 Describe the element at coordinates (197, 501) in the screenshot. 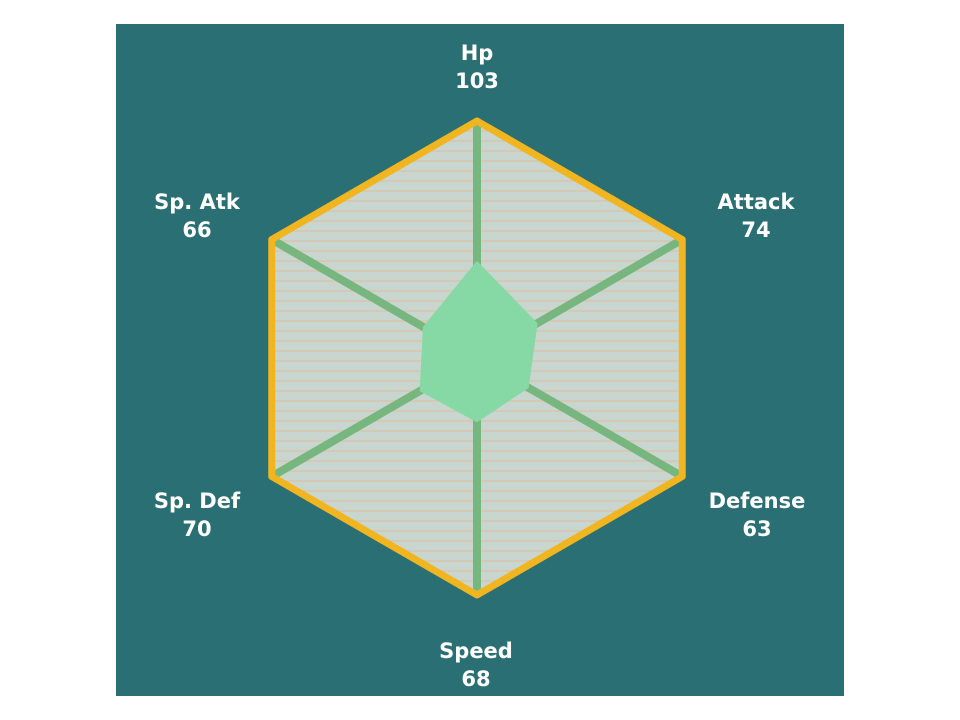

I see `stat-name-sp-def: Sp. Def` at that location.